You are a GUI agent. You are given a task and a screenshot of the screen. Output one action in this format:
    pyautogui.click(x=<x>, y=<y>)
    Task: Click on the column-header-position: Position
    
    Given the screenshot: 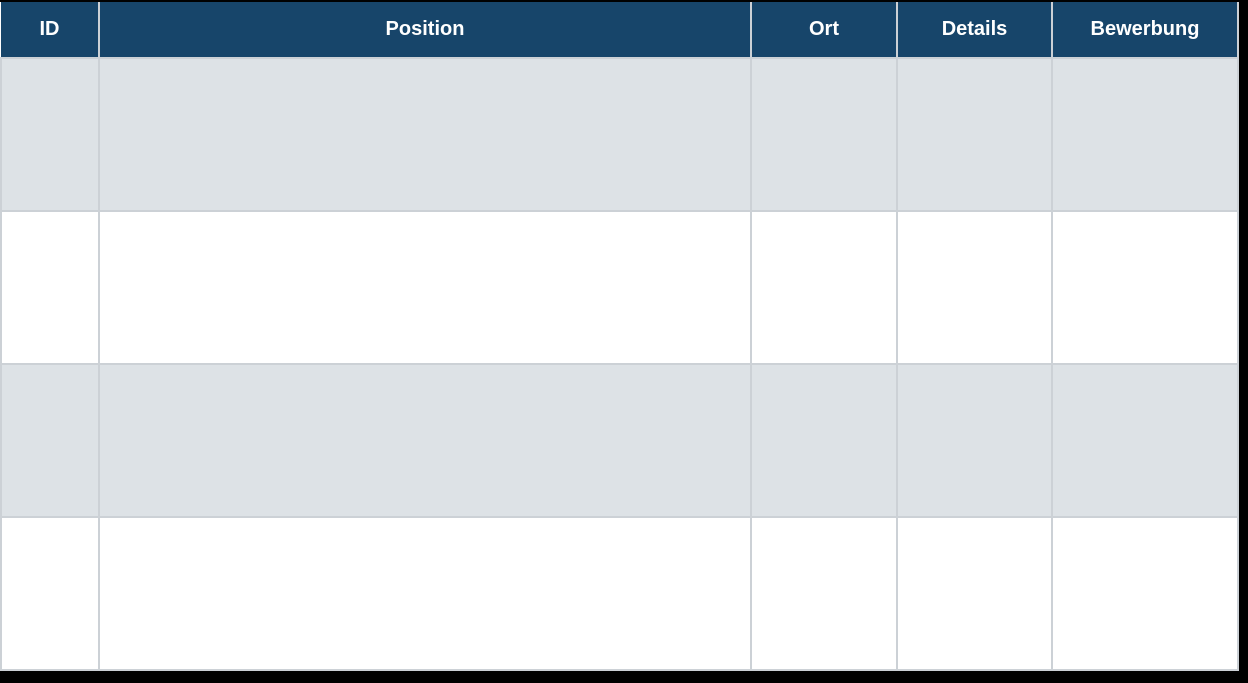 What is the action you would take?
    pyautogui.click(x=425, y=30)
    